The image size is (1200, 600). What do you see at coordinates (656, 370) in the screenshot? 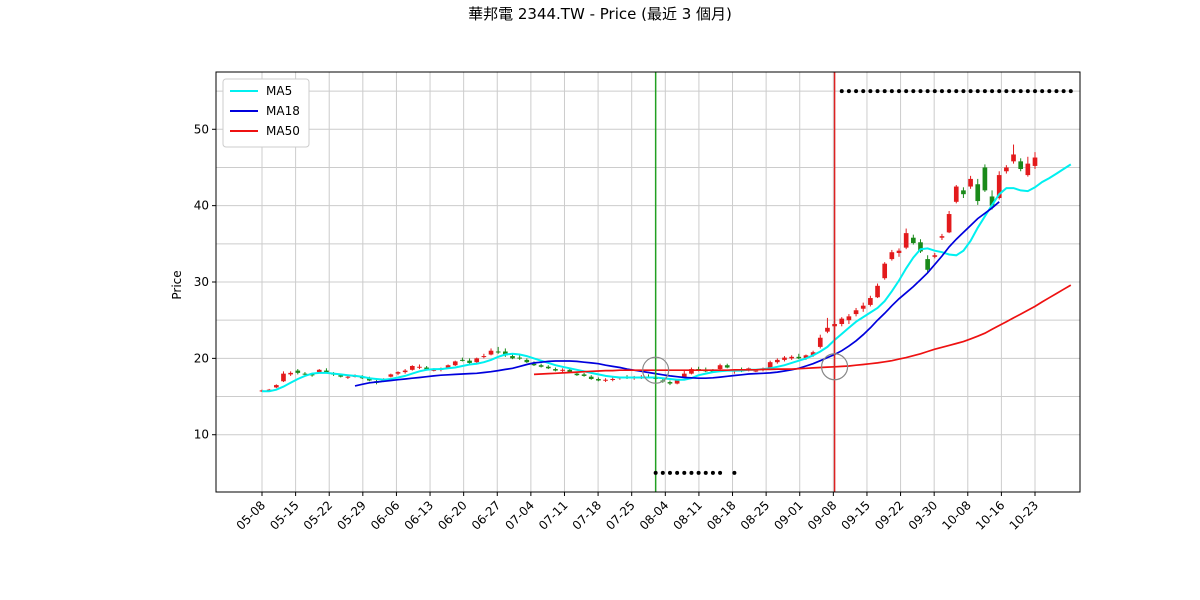
I see `buy-signal-marker` at bounding box center [656, 370].